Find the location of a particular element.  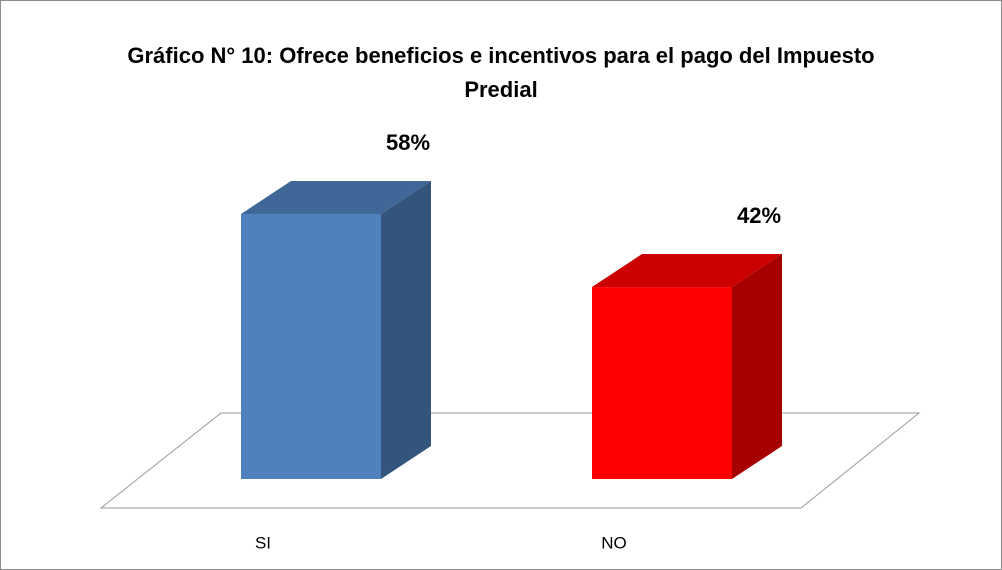

floor is located at coordinates (510, 460).